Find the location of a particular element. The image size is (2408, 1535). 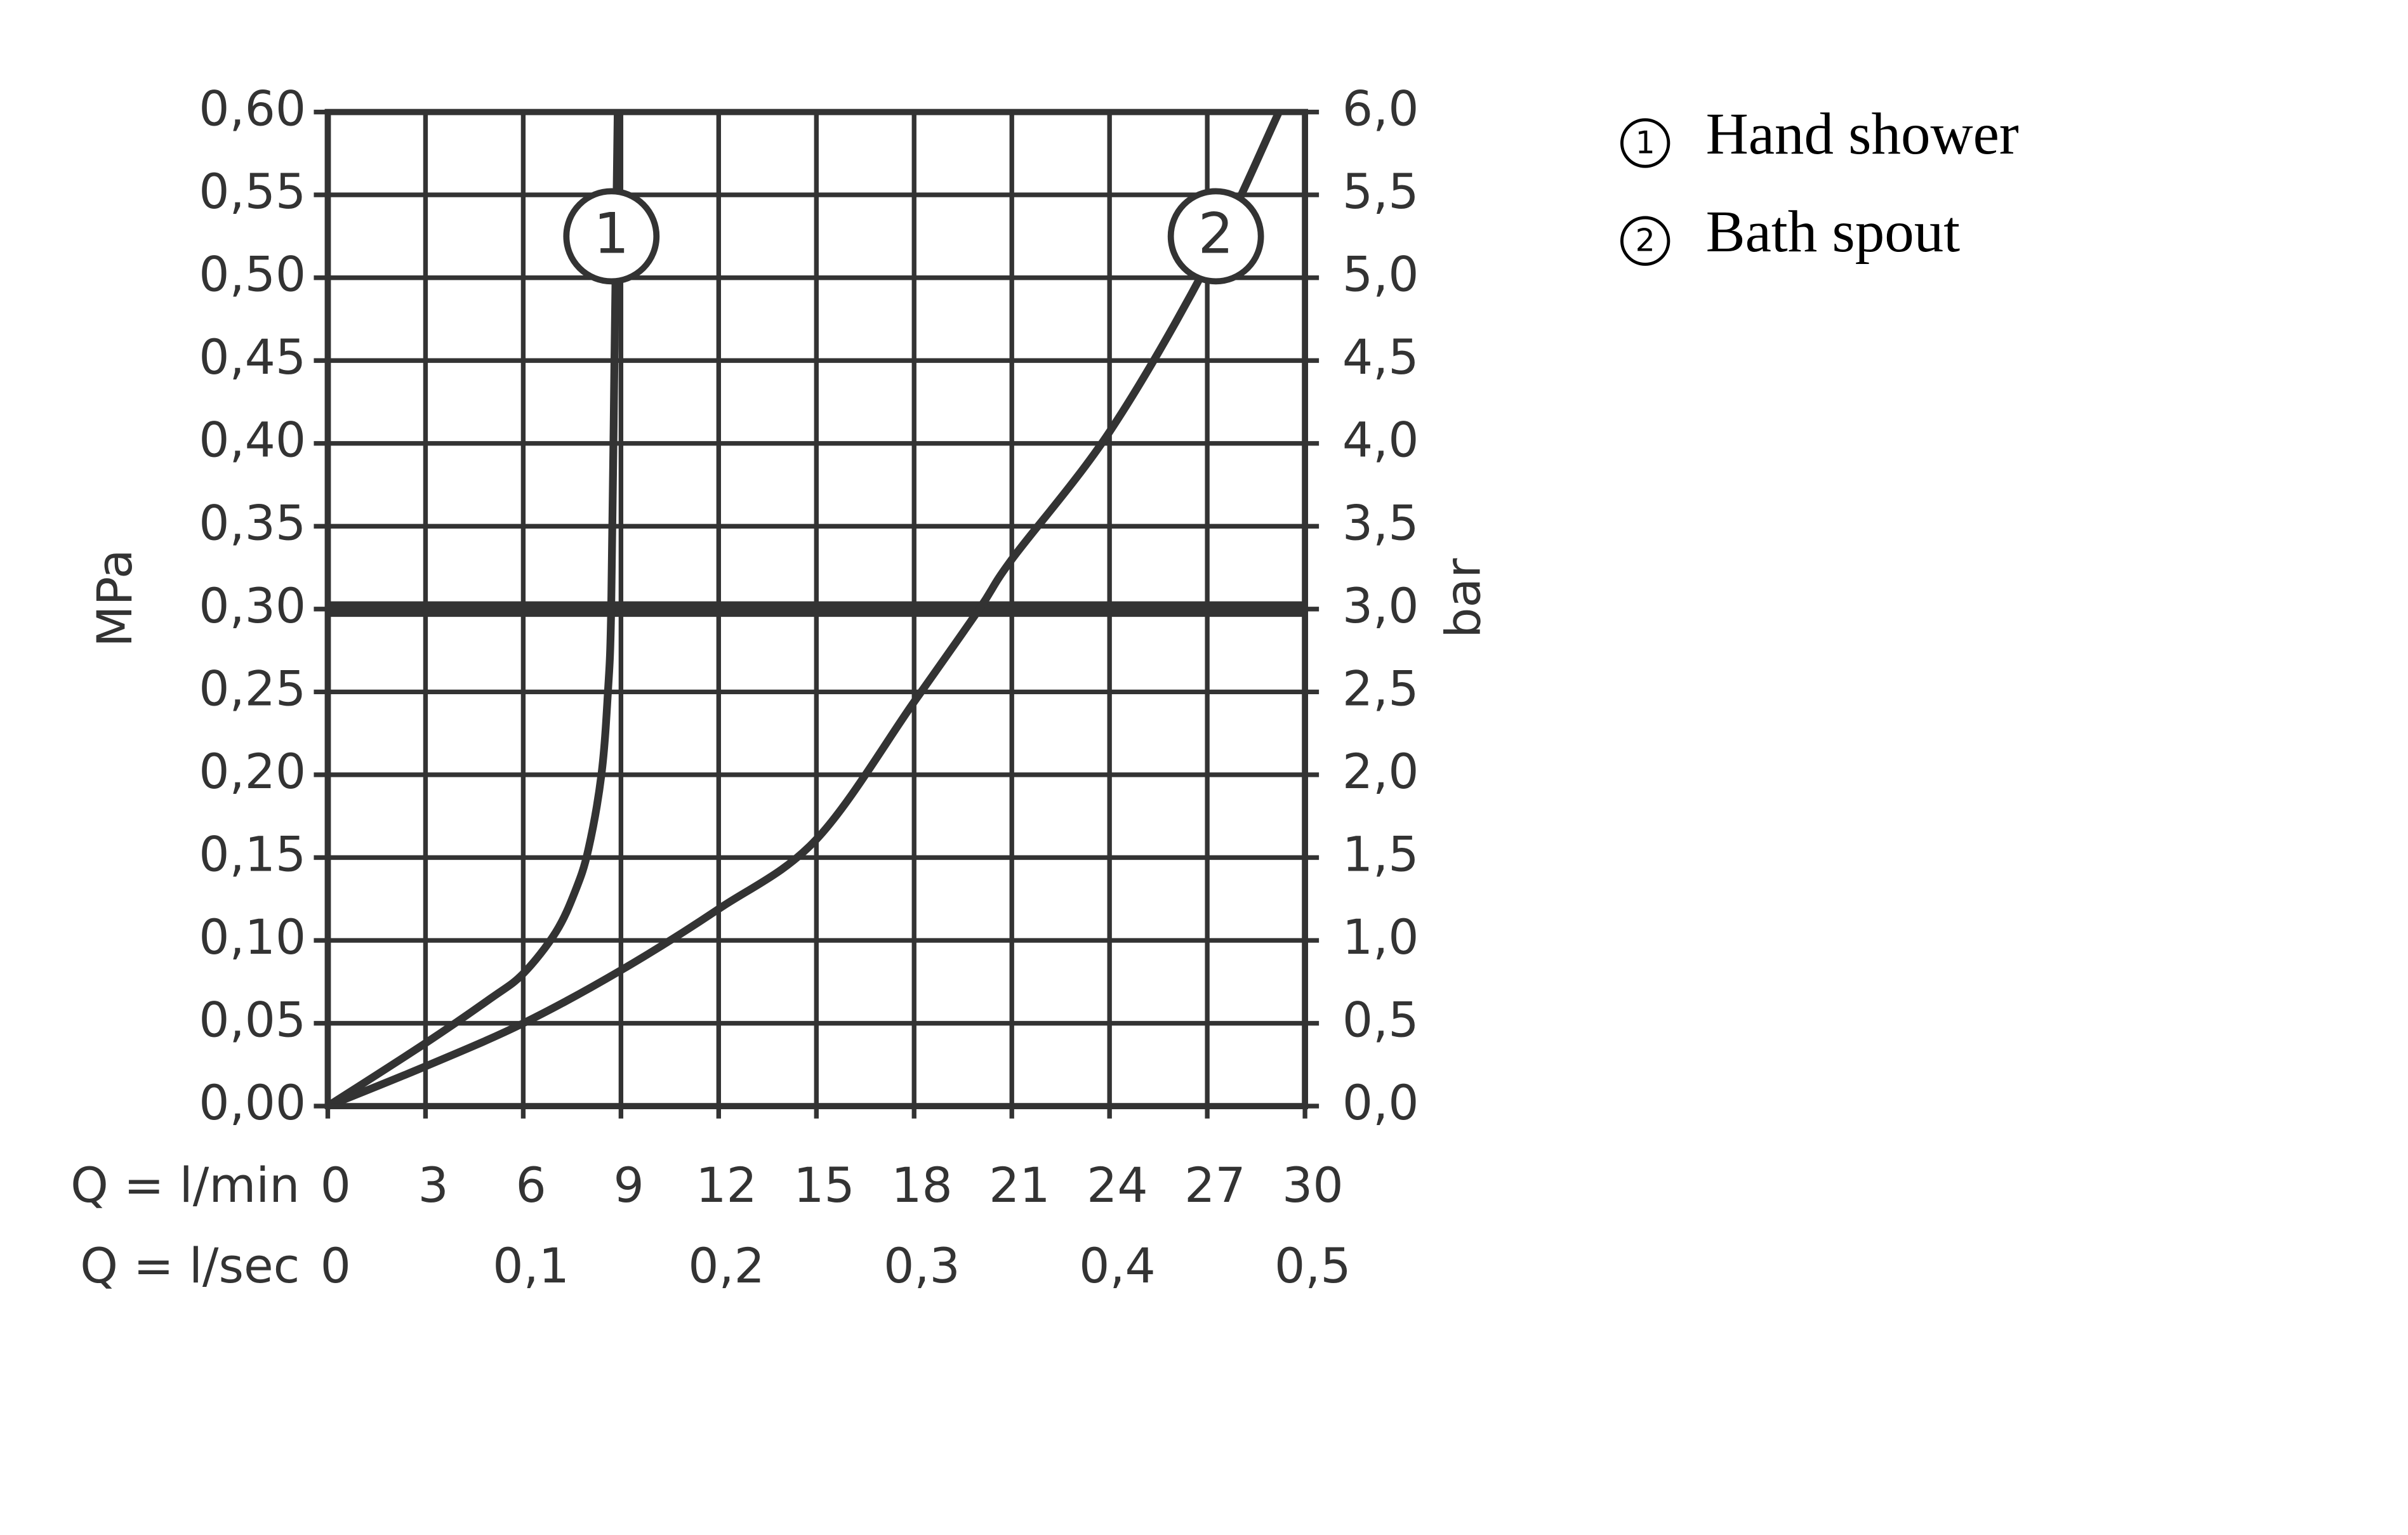

y-tick-label: 0,25 is located at coordinates (252, 688).